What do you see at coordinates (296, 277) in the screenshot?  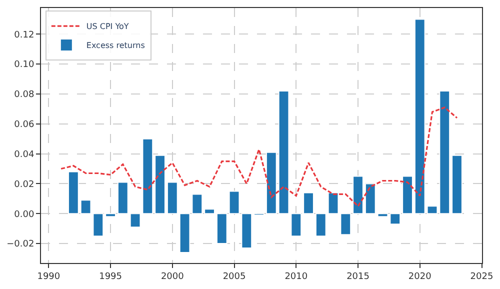 I see `x-tick-label: 2010` at bounding box center [296, 277].